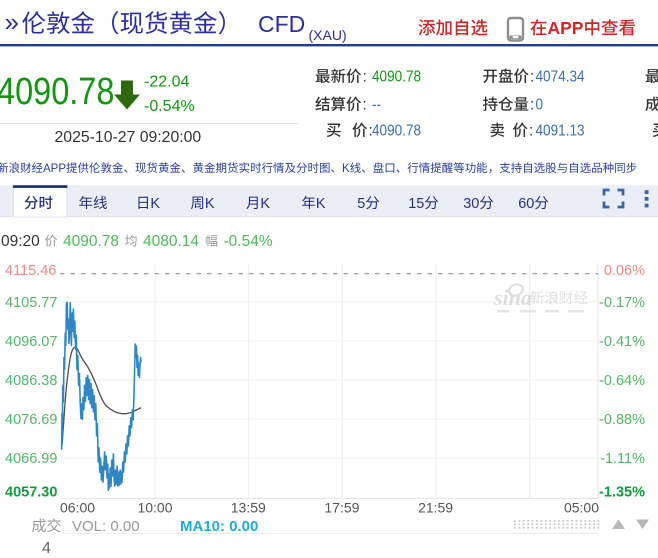 The image size is (658, 558). What do you see at coordinates (622, 342) in the screenshot?
I see `svg-text: -0.41%` at bounding box center [622, 342].